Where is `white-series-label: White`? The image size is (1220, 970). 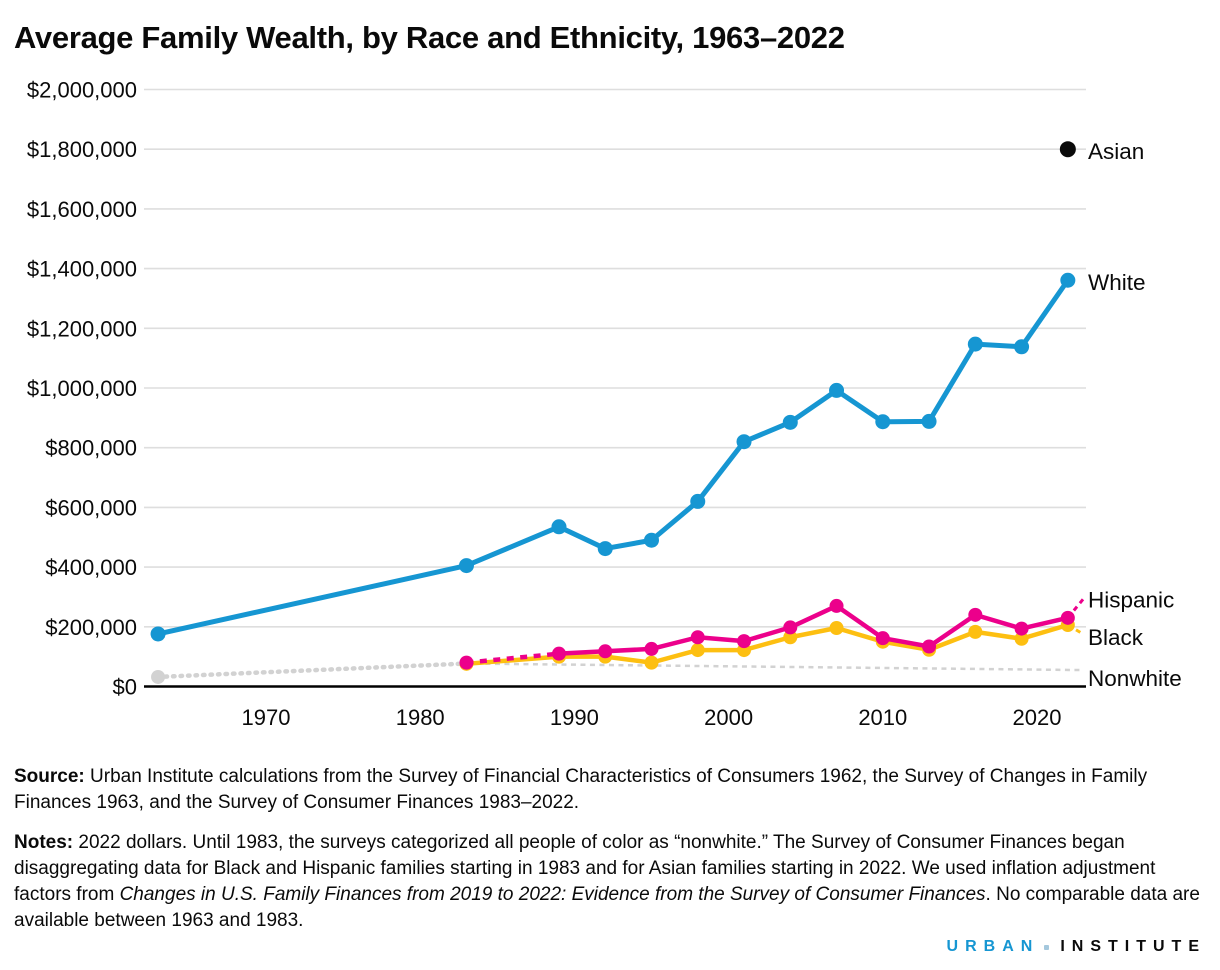
white-series-label: White is located at coordinates (1117, 282).